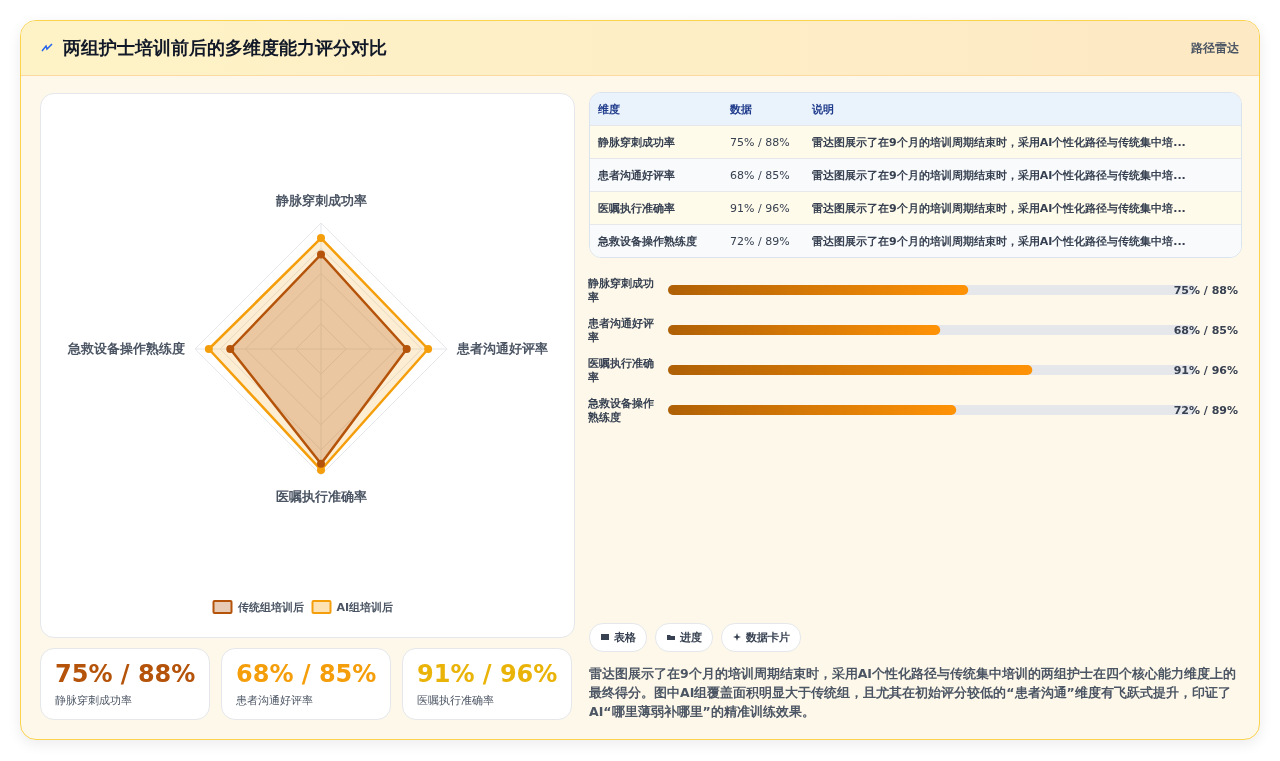 This screenshot has height=761, width=1280. Describe the element at coordinates (620, 290) in the screenshot. I see `y-tick-label: 静脉穿刺成功率` at that location.